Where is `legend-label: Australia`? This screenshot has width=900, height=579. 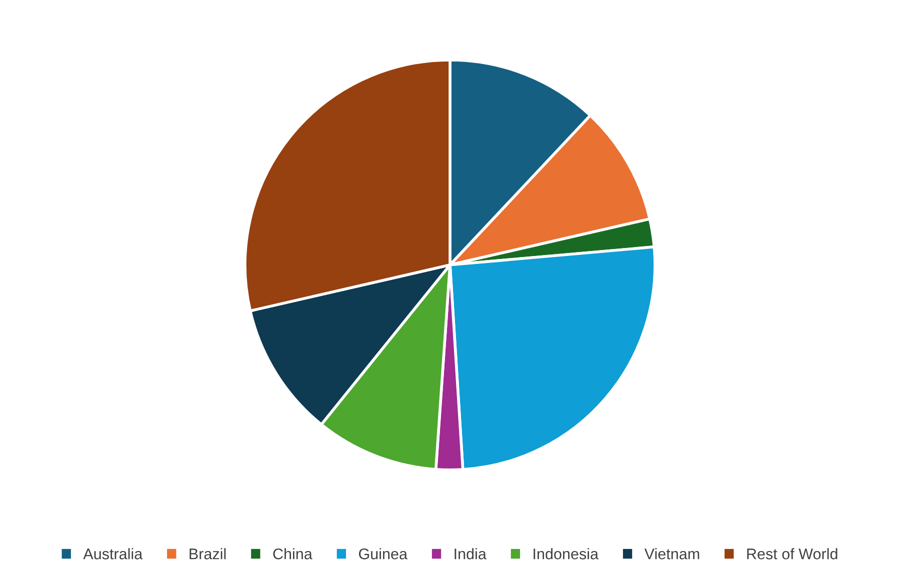
legend-label: Australia is located at coordinates (113, 554).